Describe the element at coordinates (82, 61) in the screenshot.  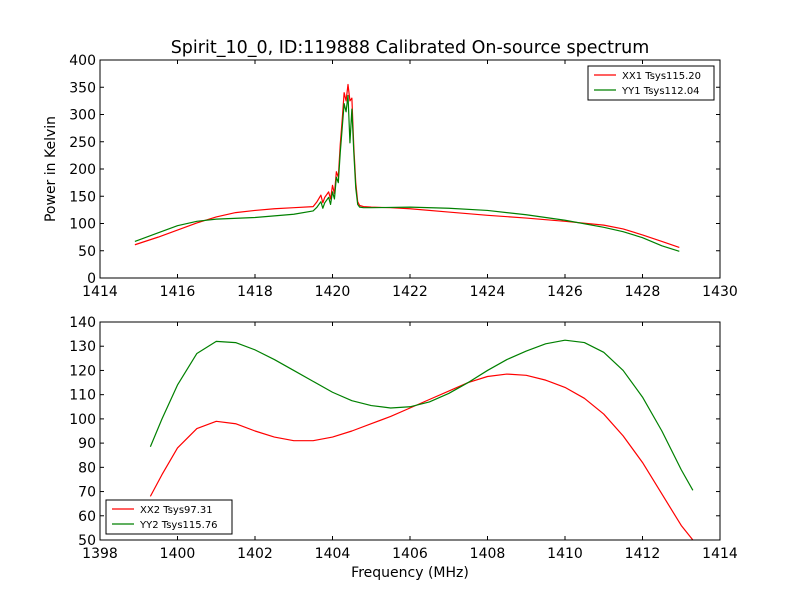
I see `y-tick-label: 400` at that location.